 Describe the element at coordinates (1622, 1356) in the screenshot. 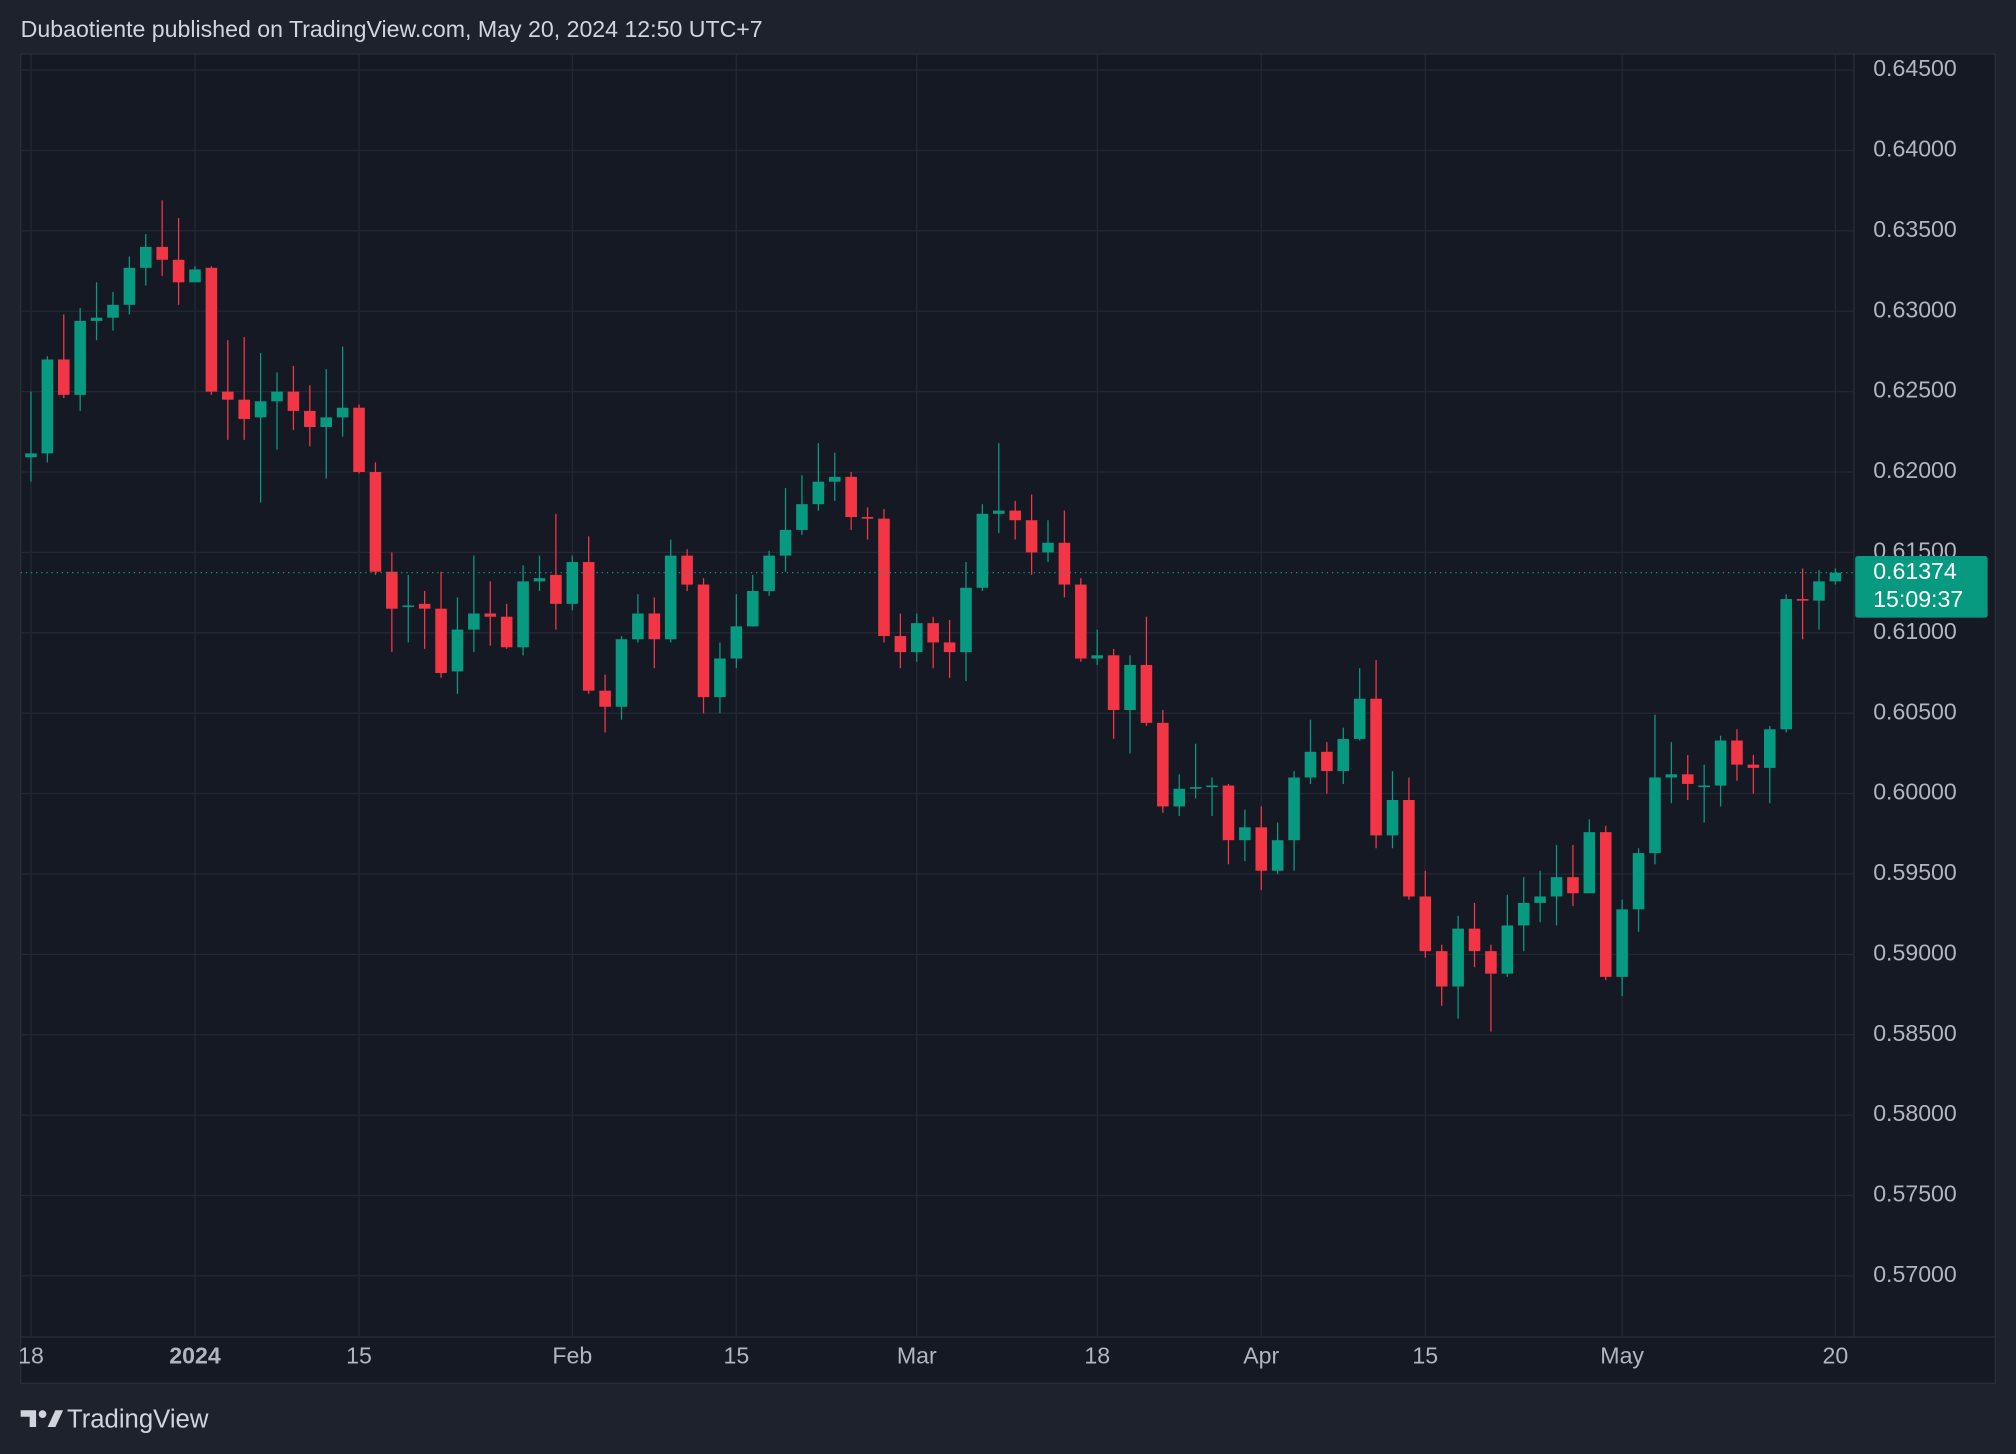

I see `x-tick-label: May` at that location.